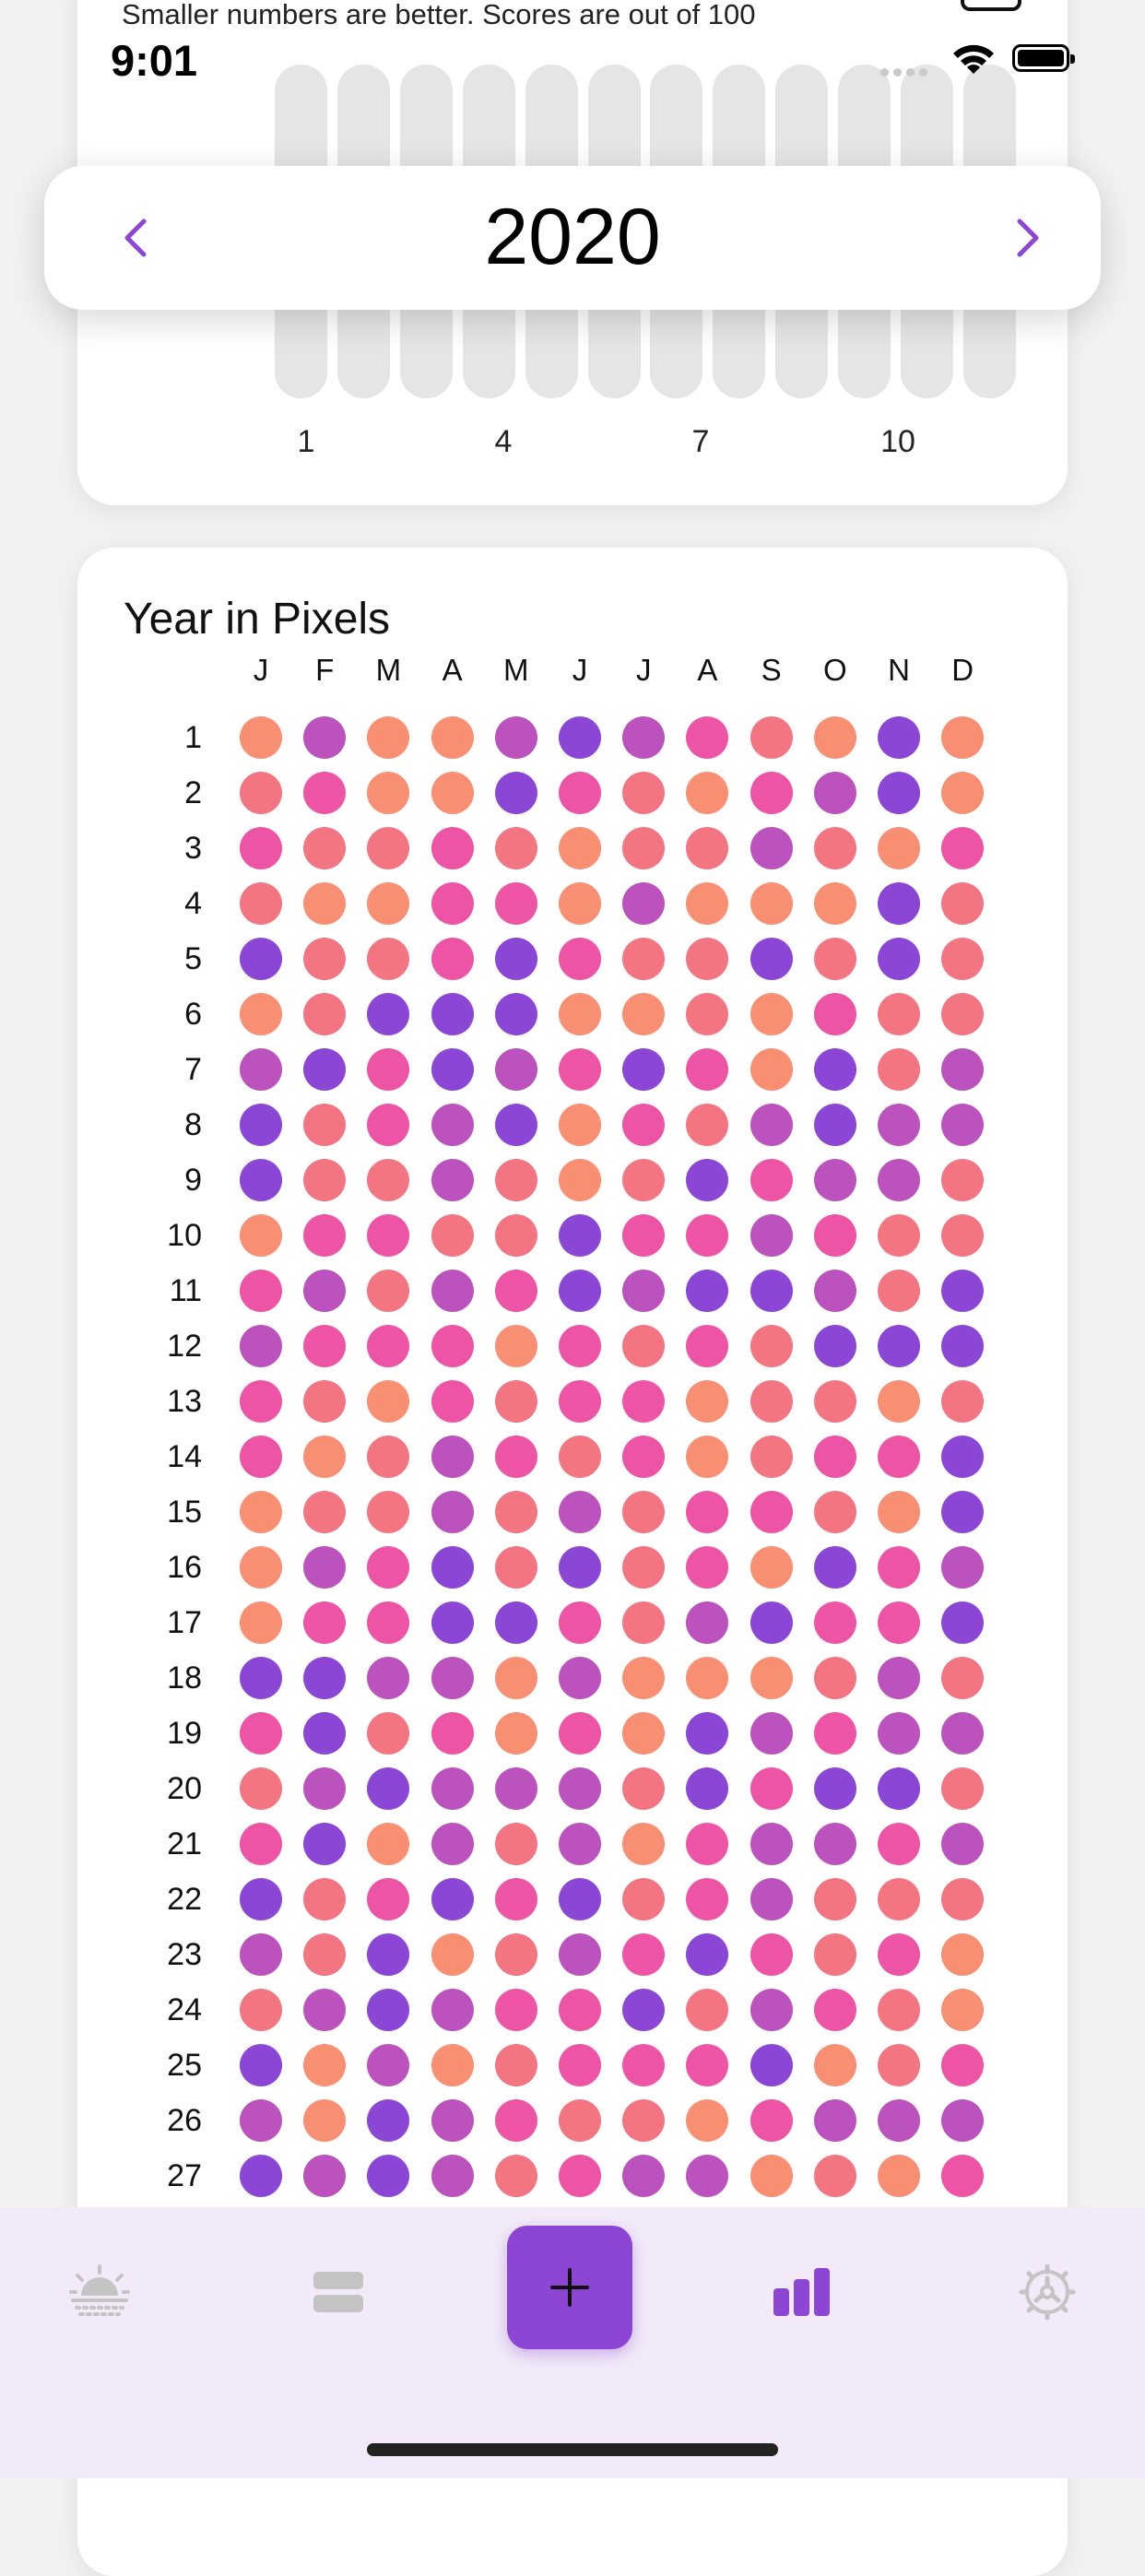  I want to click on chevron-left-icon, so click(136, 238).